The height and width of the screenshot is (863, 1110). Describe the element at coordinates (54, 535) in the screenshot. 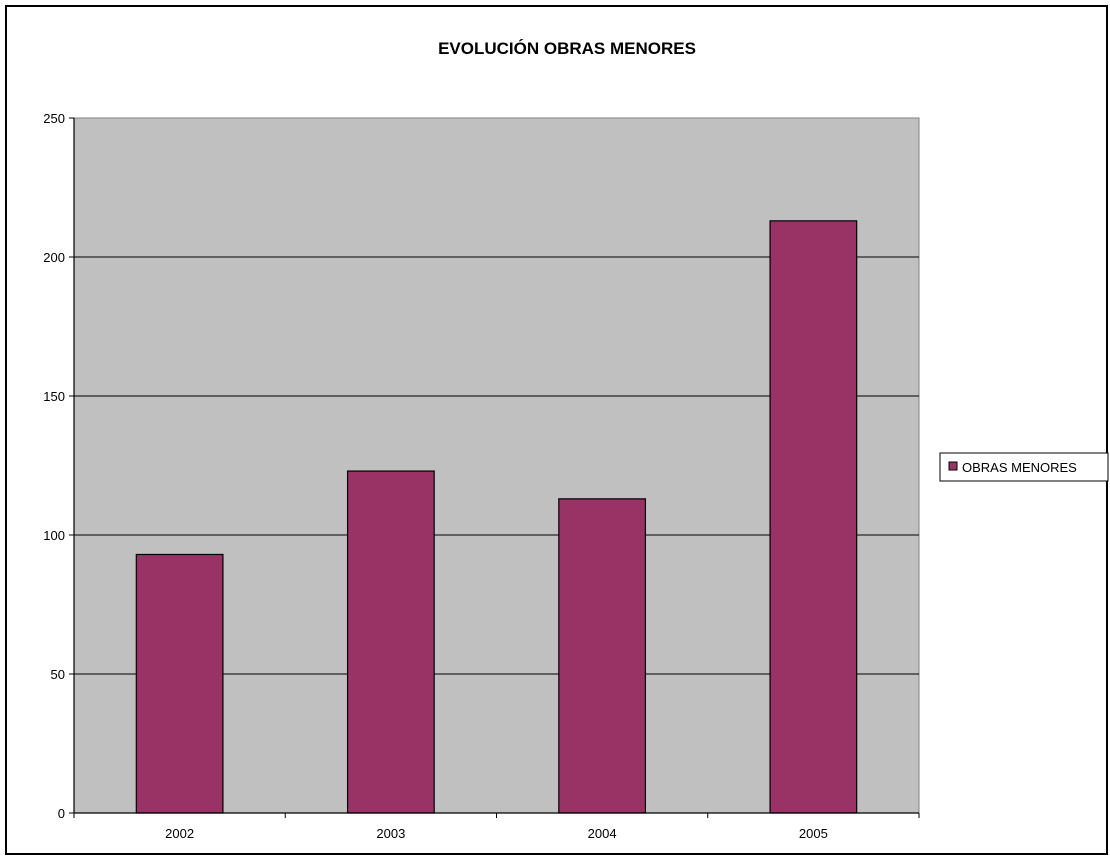

I see `y-tick-label: 100` at that location.